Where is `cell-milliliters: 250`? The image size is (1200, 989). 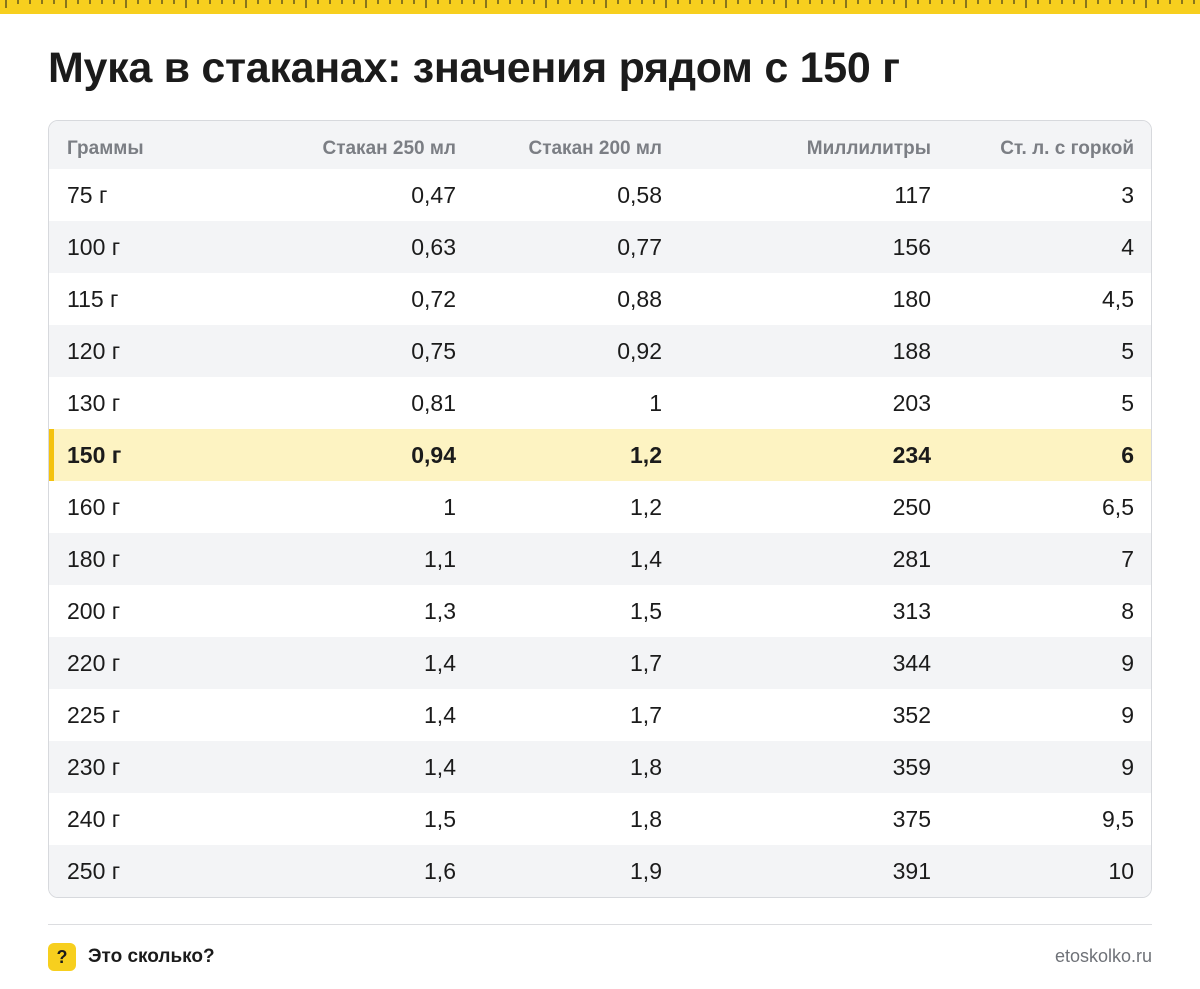
cell-milliliters: 250 is located at coordinates (911, 506).